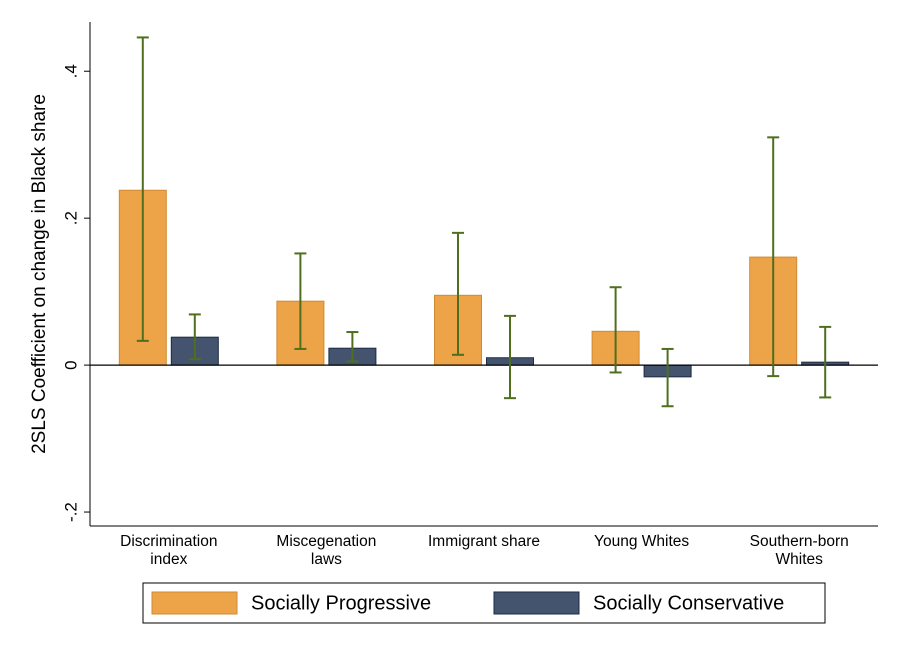 This screenshot has height=656, width=902. What do you see at coordinates (70, 218) in the screenshot?
I see `y-tick-label: .2` at bounding box center [70, 218].